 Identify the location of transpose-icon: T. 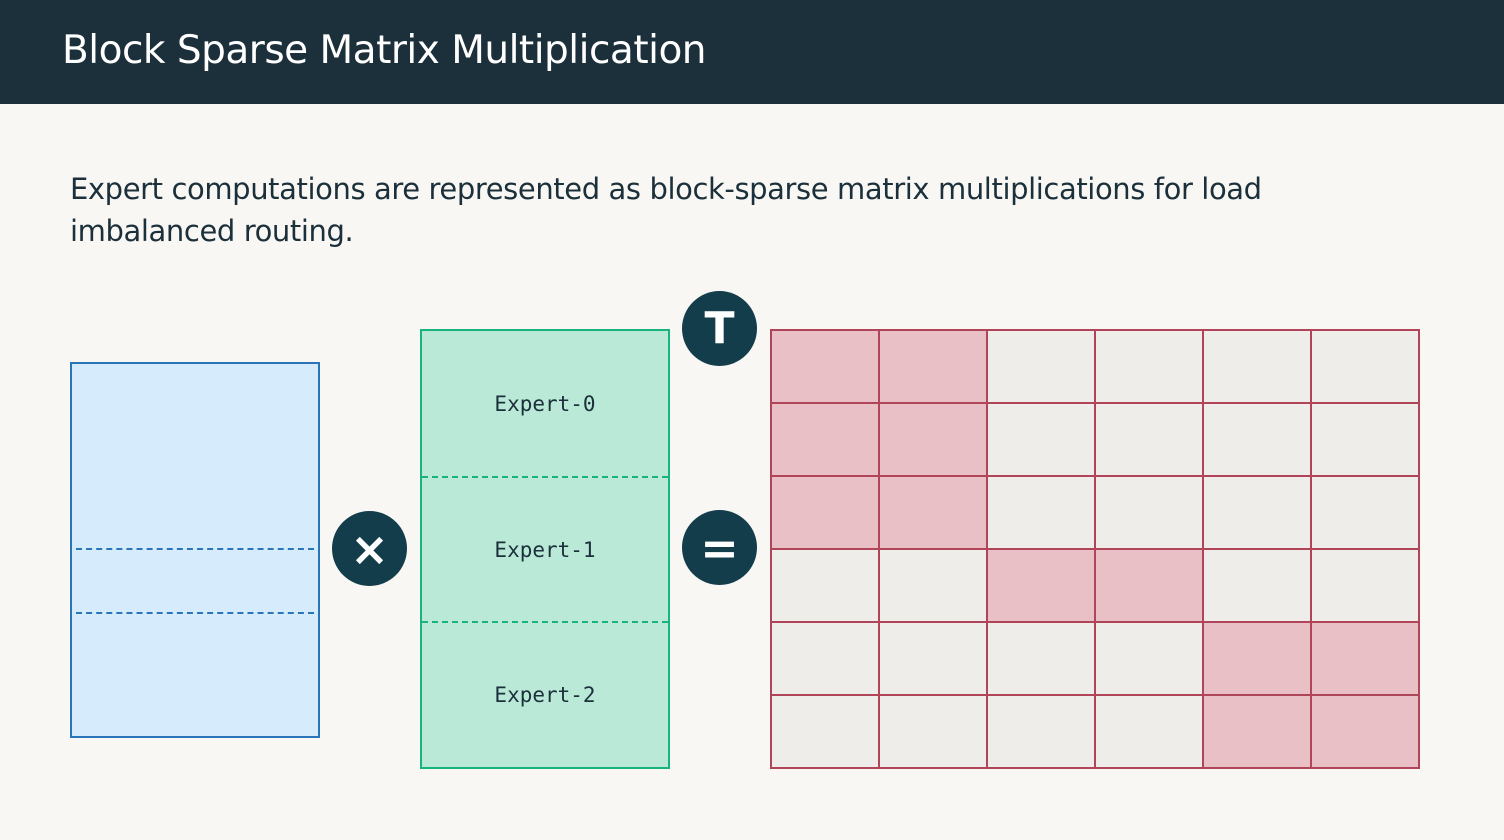
(719, 328).